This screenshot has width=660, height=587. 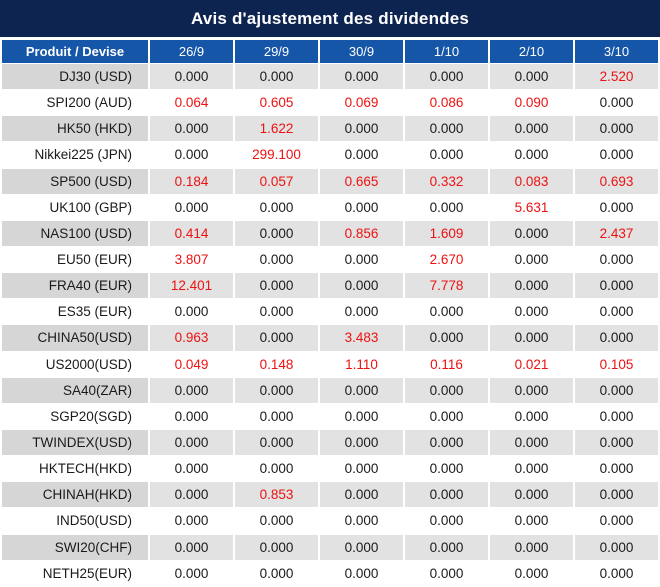 What do you see at coordinates (191, 181) in the screenshot?
I see `dividend-value: 0.184` at bounding box center [191, 181].